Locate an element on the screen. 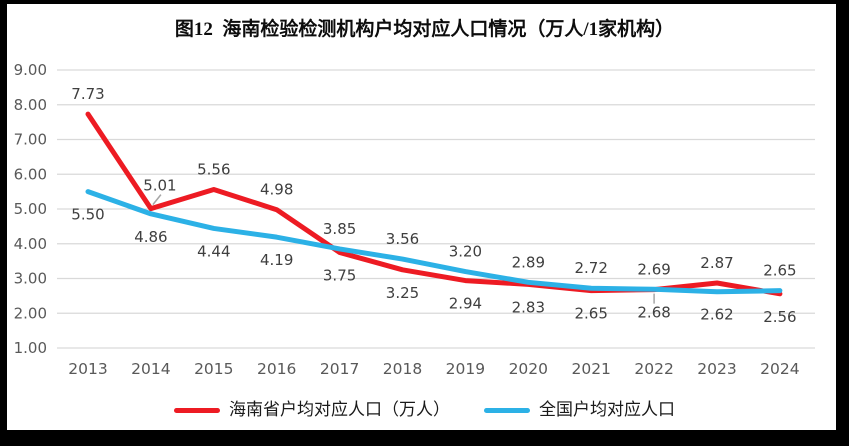  y-tick-label: 3.00 is located at coordinates (30, 279).